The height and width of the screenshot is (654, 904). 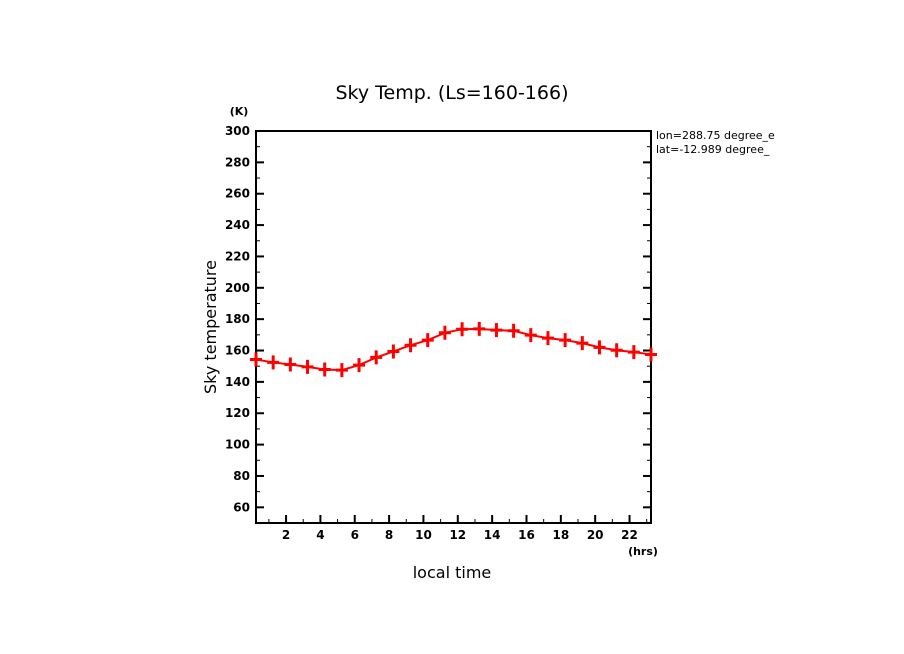 What do you see at coordinates (237, 162) in the screenshot?
I see `y-tick-label: 280` at bounding box center [237, 162].